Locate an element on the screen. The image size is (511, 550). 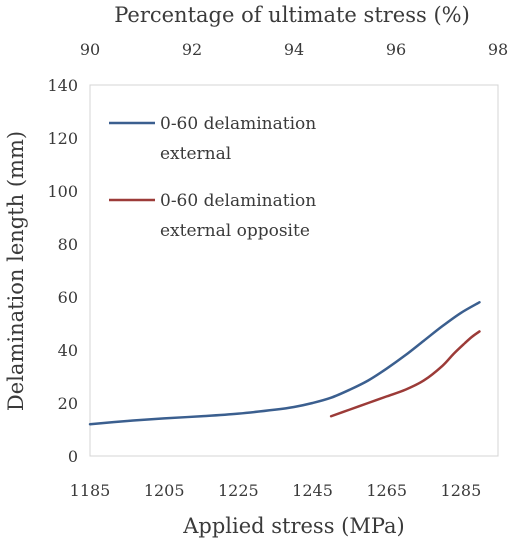
top-axis-ticks: 90 92 94 96 98 is located at coordinates (294, 49).